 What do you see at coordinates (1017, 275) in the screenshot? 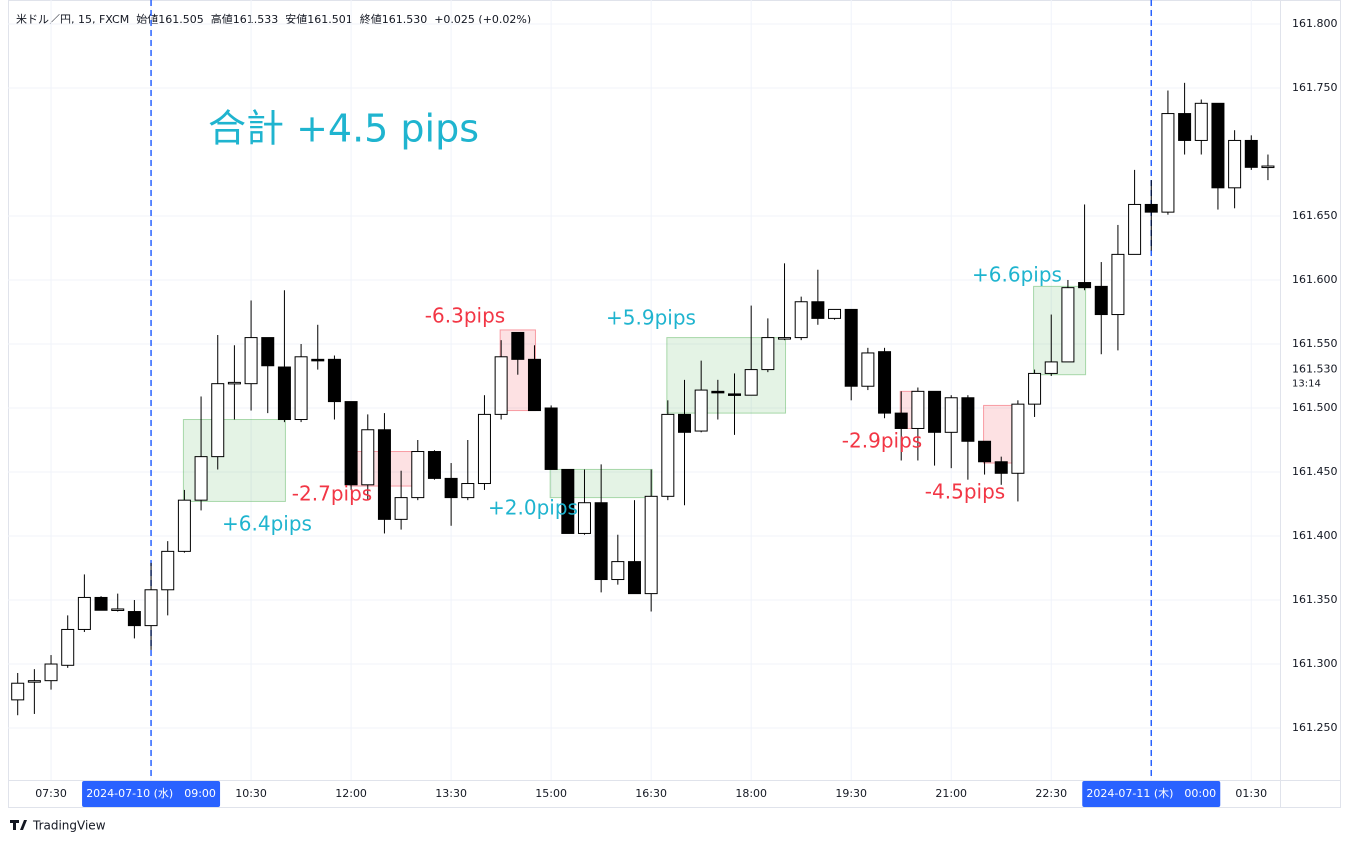
I see `trade-label: +6.6pips` at bounding box center [1017, 275].